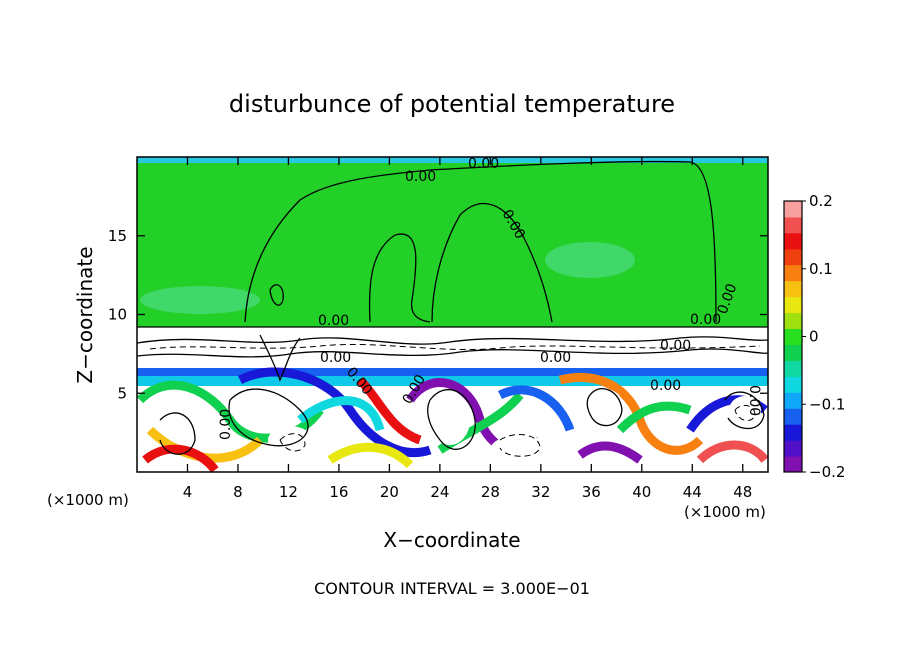 This screenshot has height=654, width=904. What do you see at coordinates (238, 492) in the screenshot?
I see `x-tick-label: 8` at bounding box center [238, 492].